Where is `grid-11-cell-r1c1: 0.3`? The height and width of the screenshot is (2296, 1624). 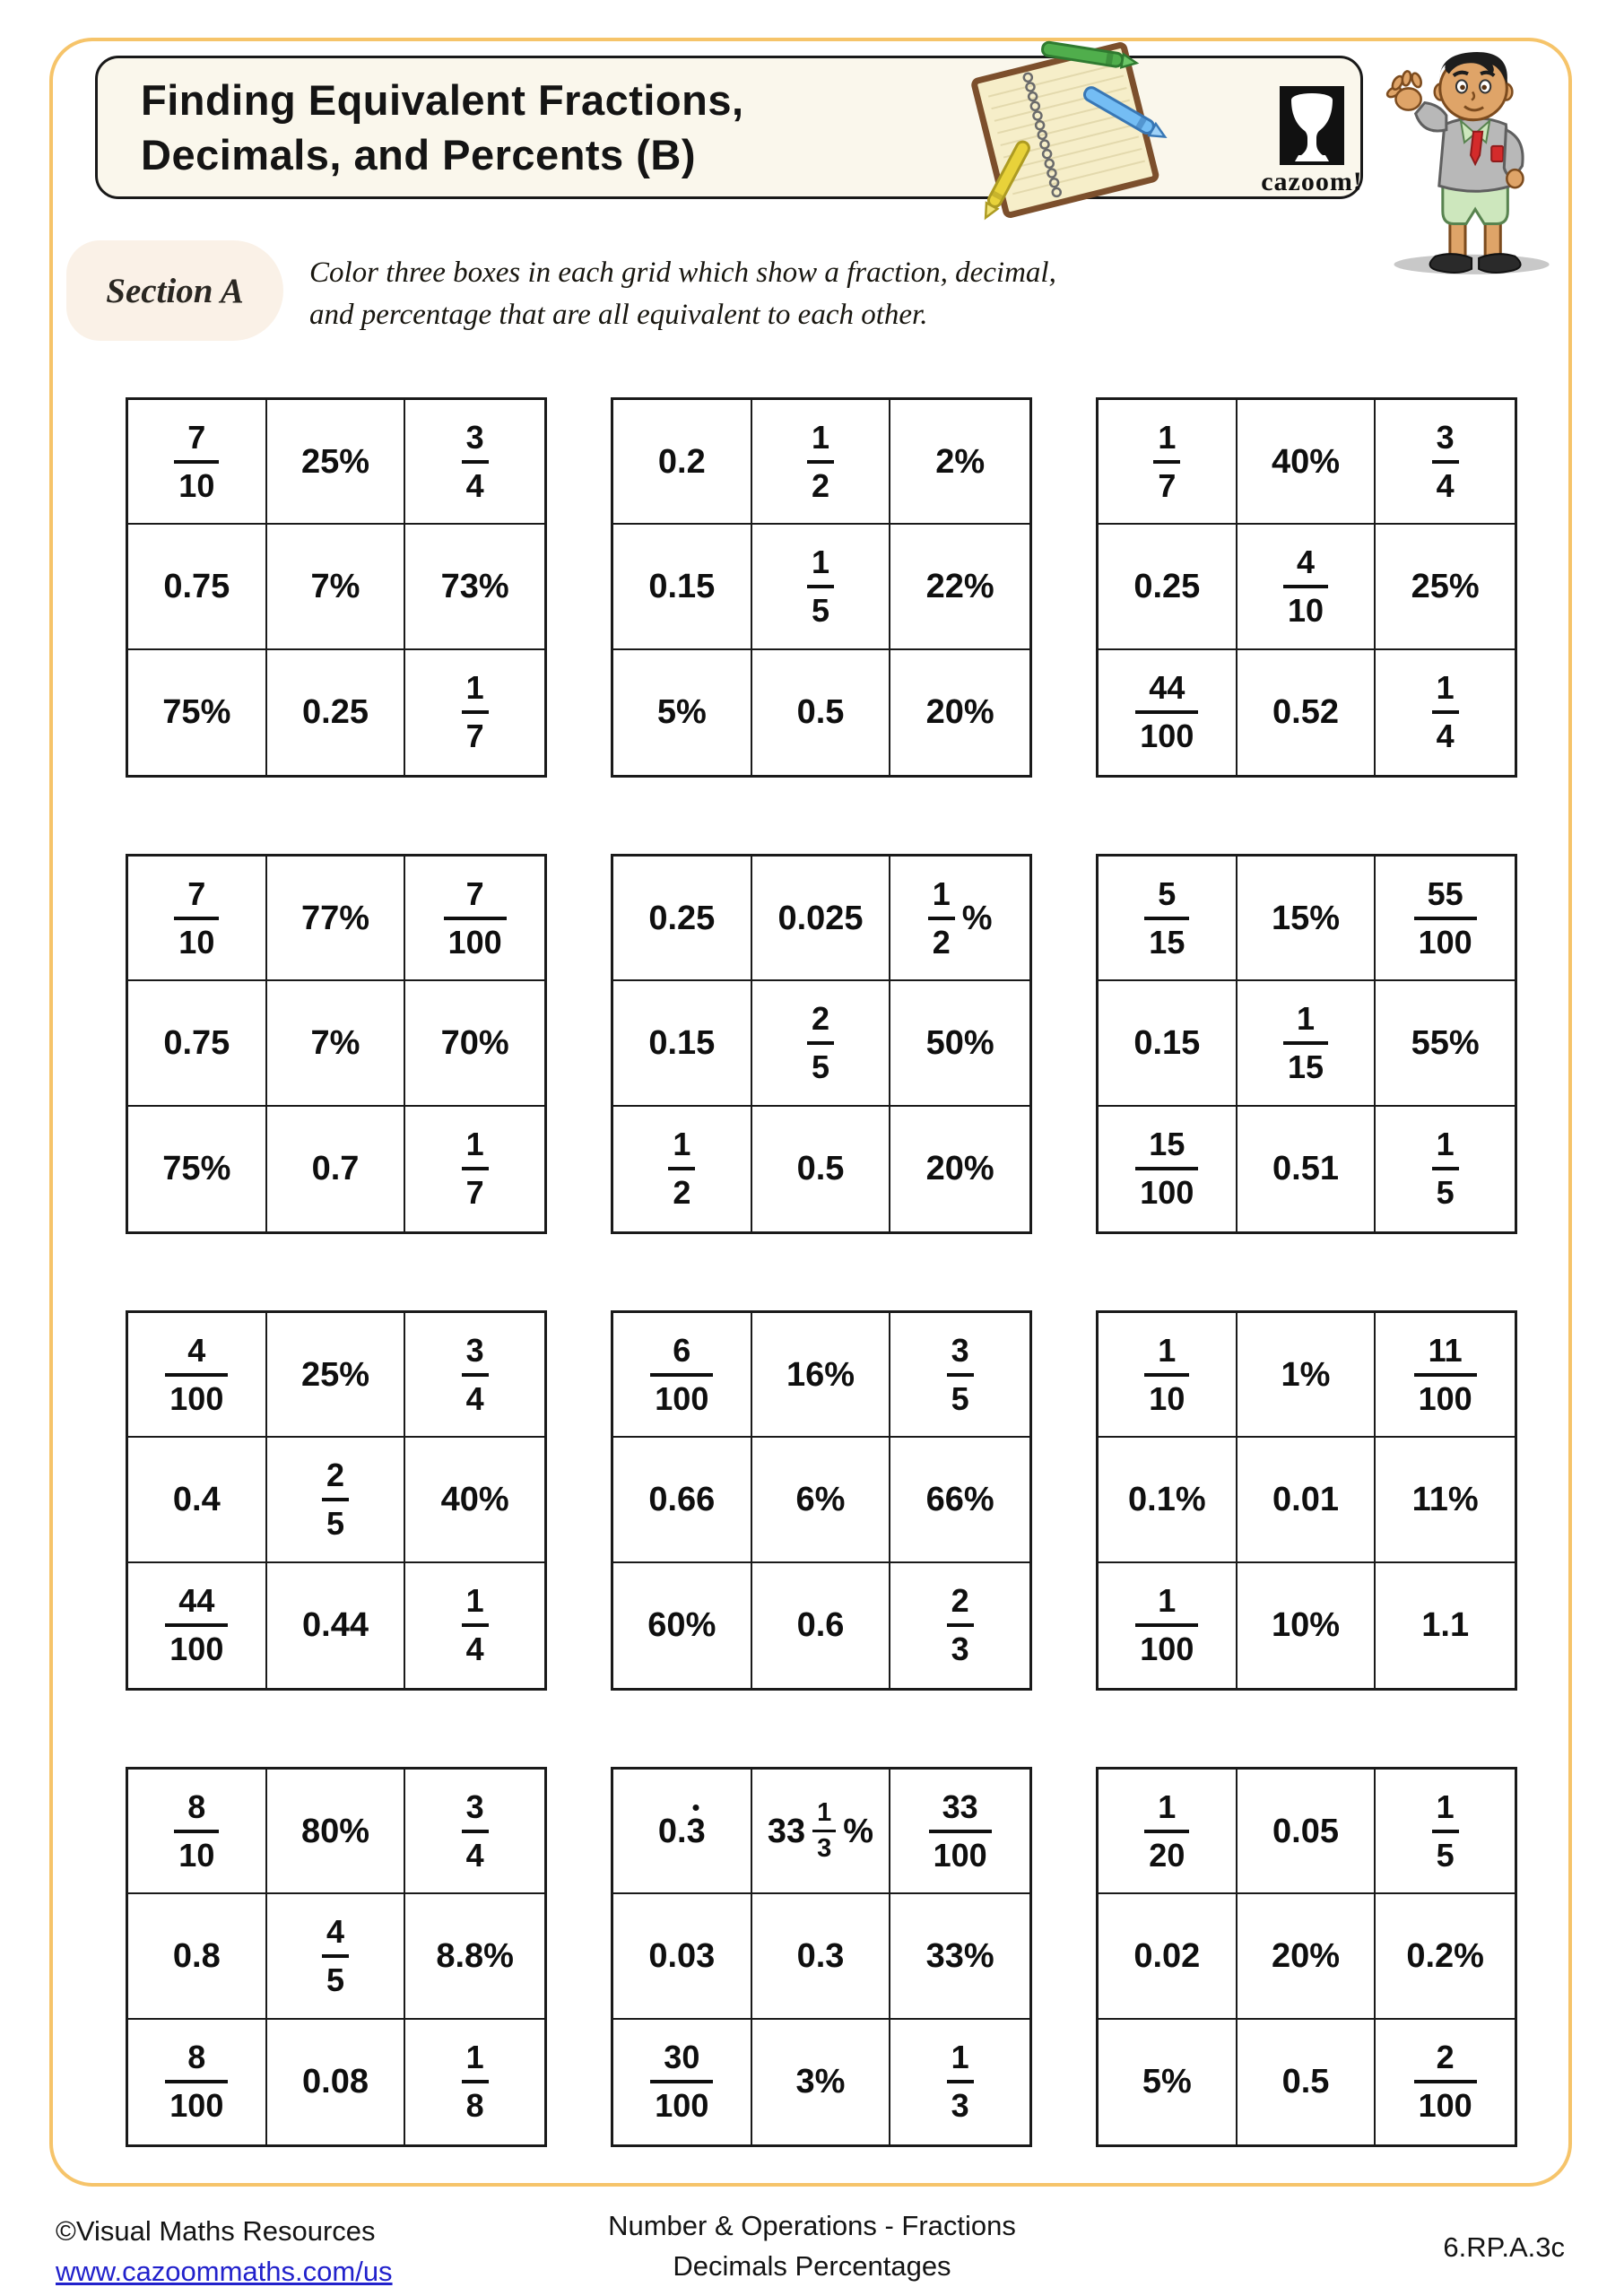
grid-11-cell-r1c1: 0.3 is located at coordinates (682, 1832).